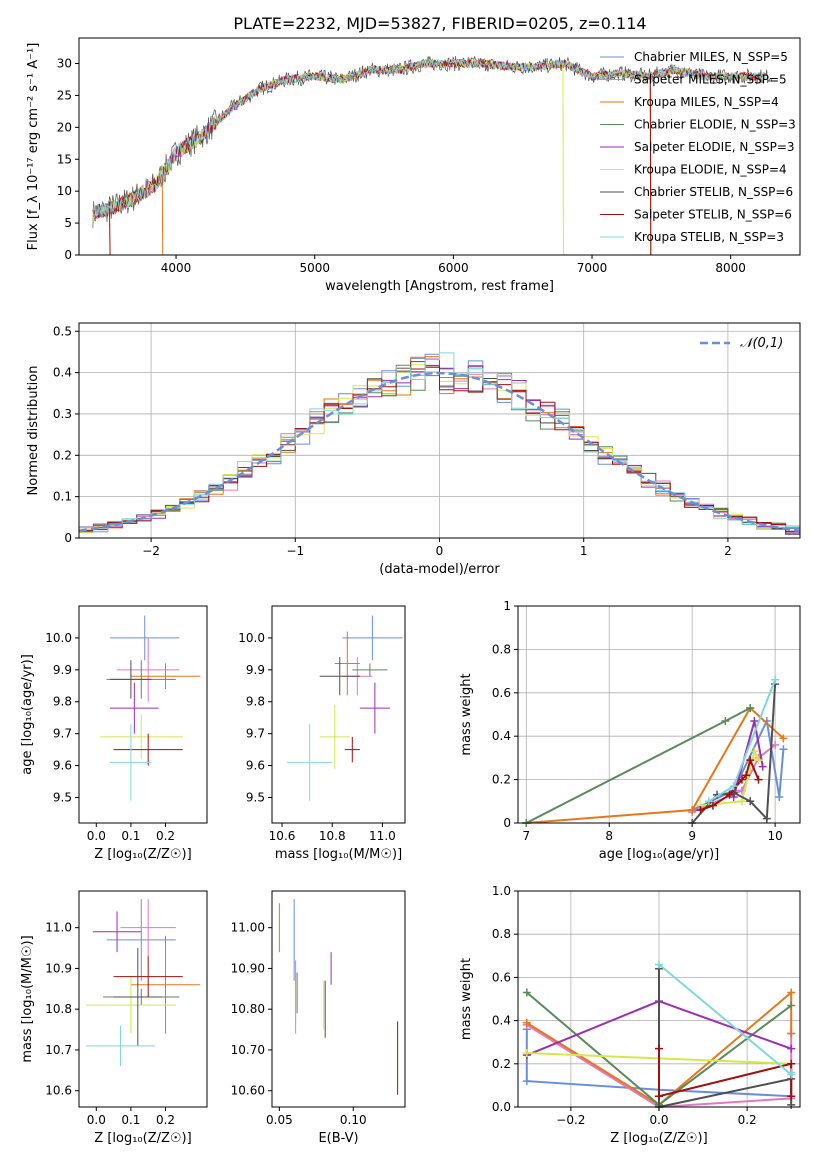 This screenshot has width=819, height=1170. What do you see at coordinates (176, 268) in the screenshot?
I see `x-tick-label: 4000` at bounding box center [176, 268].